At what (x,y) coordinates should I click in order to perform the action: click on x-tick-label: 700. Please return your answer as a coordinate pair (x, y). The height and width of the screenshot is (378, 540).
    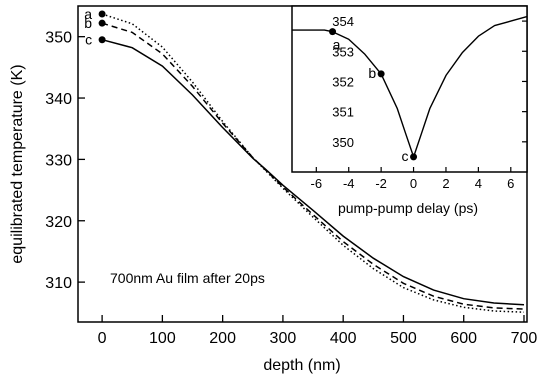
    Looking at the image, I should click on (524, 338).